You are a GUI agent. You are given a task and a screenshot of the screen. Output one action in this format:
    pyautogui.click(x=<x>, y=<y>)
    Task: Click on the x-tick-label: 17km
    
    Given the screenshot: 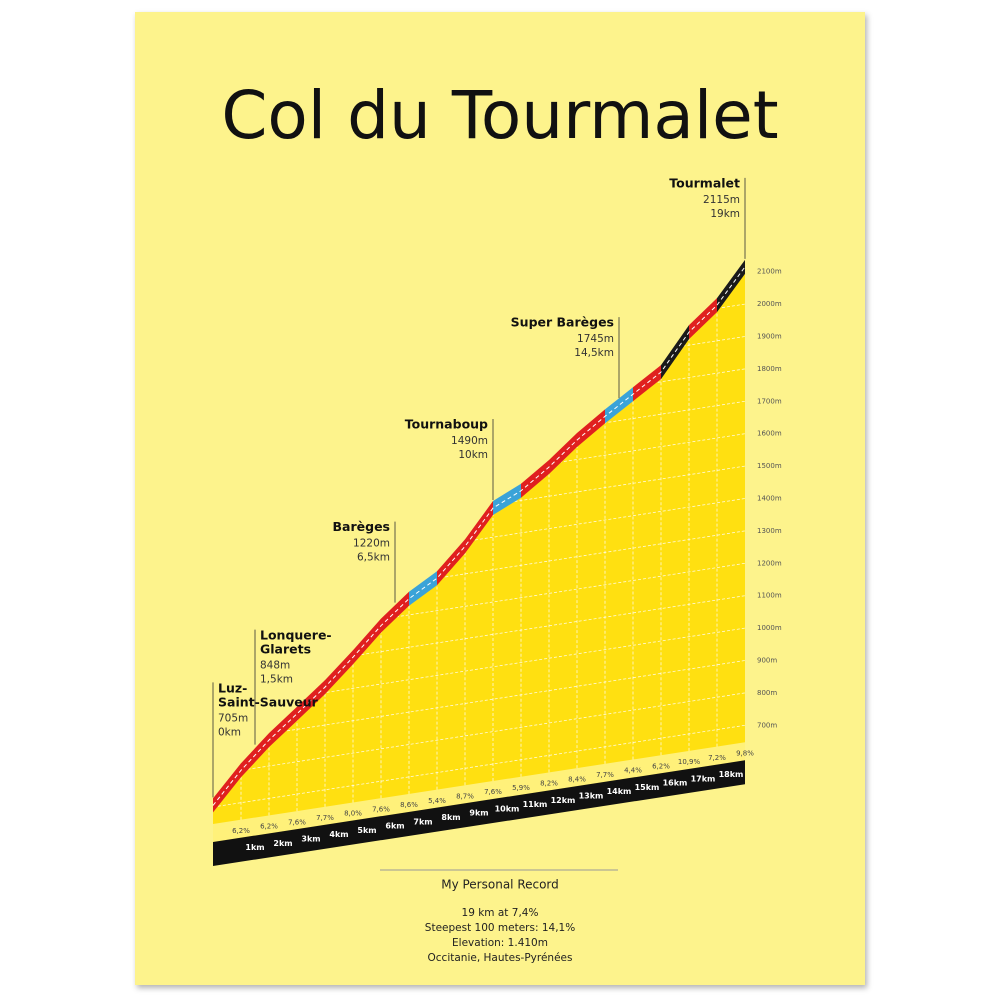 What is the action you would take?
    pyautogui.click(x=703, y=778)
    